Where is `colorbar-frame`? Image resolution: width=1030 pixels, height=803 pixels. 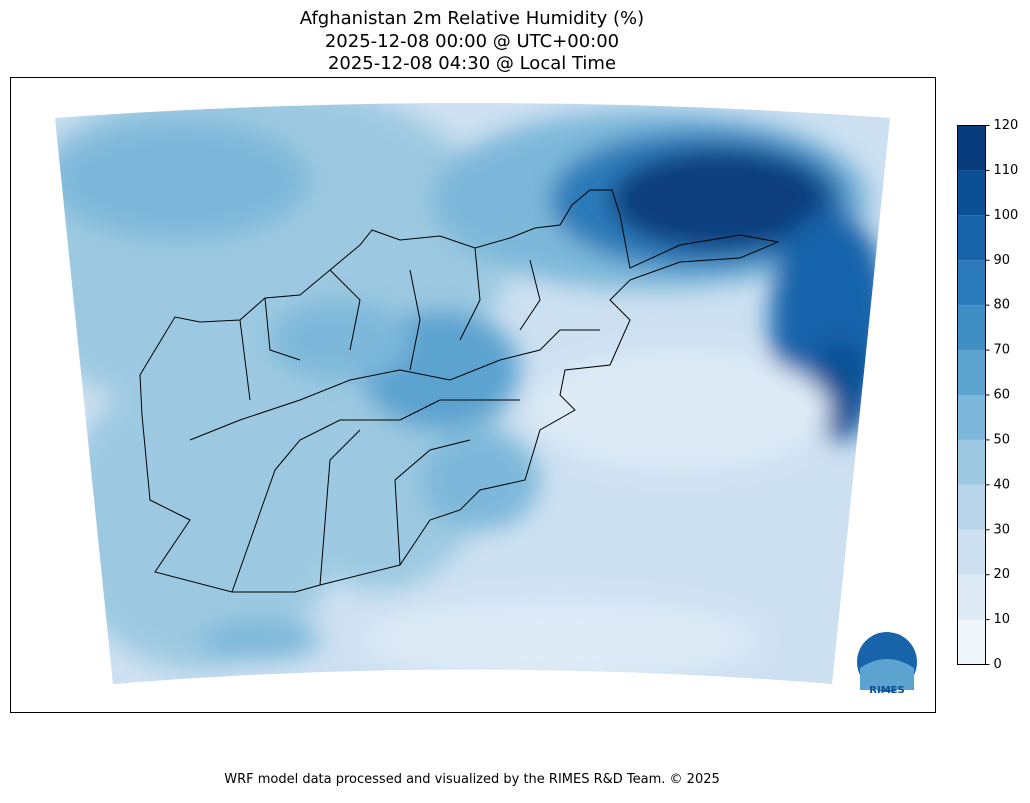
colorbar-frame is located at coordinates (971, 395).